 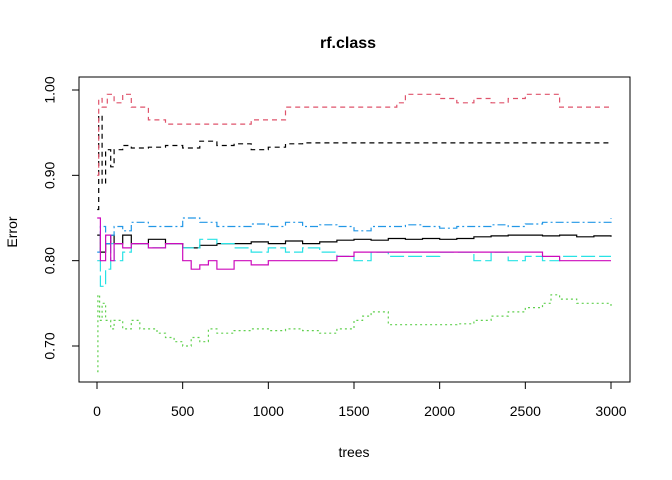 What do you see at coordinates (348, 43) in the screenshot?
I see `chart-title: rf.class` at bounding box center [348, 43].